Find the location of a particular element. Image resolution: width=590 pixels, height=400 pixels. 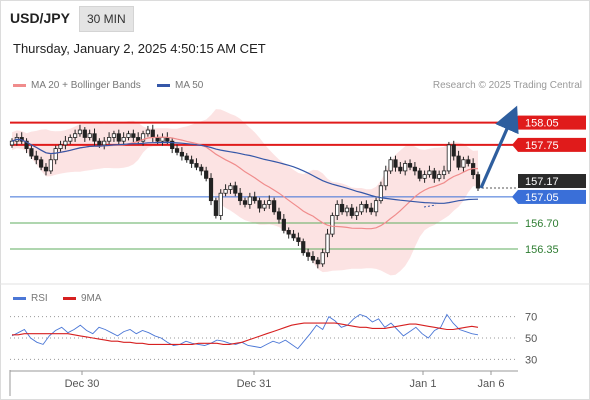

x-tick-label-dec-31: Dec 31 is located at coordinates (254, 384).